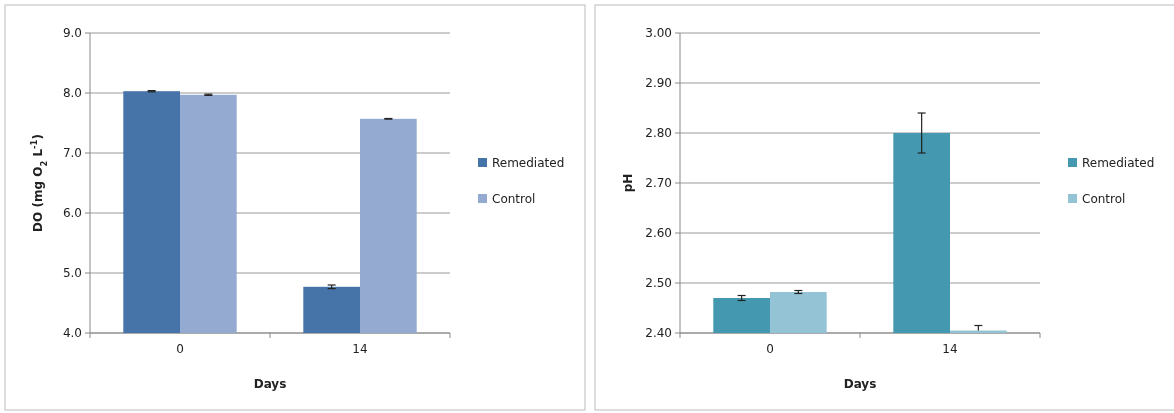  What do you see at coordinates (72, 33) in the screenshot?
I see `y-tick-label: 9.0` at bounding box center [72, 33].